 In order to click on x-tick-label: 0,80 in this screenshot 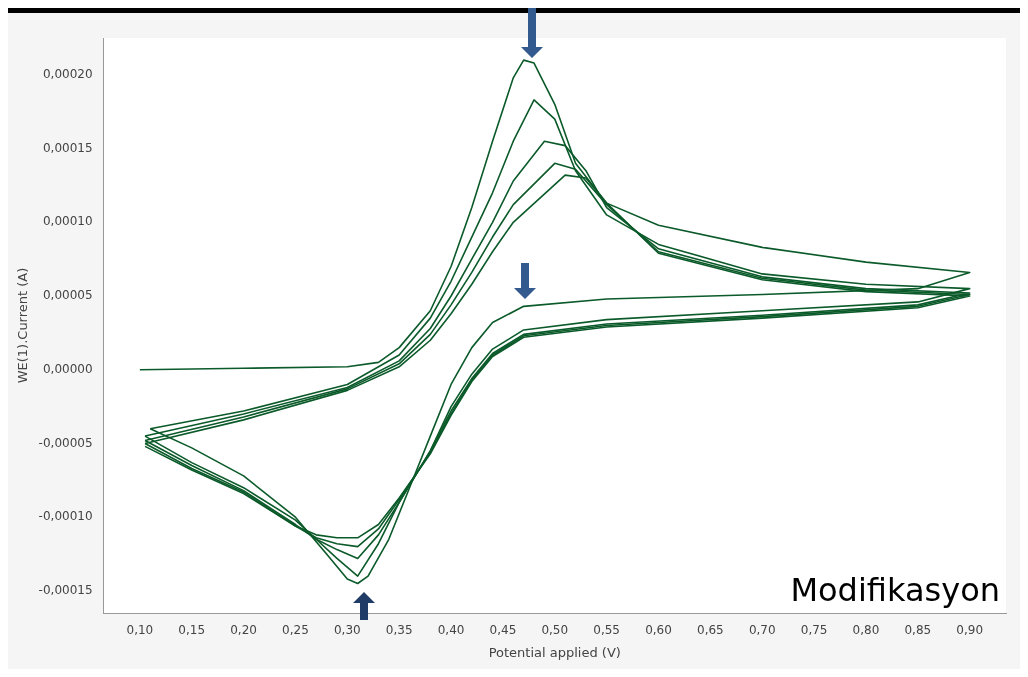, I will do `click(866, 630)`.